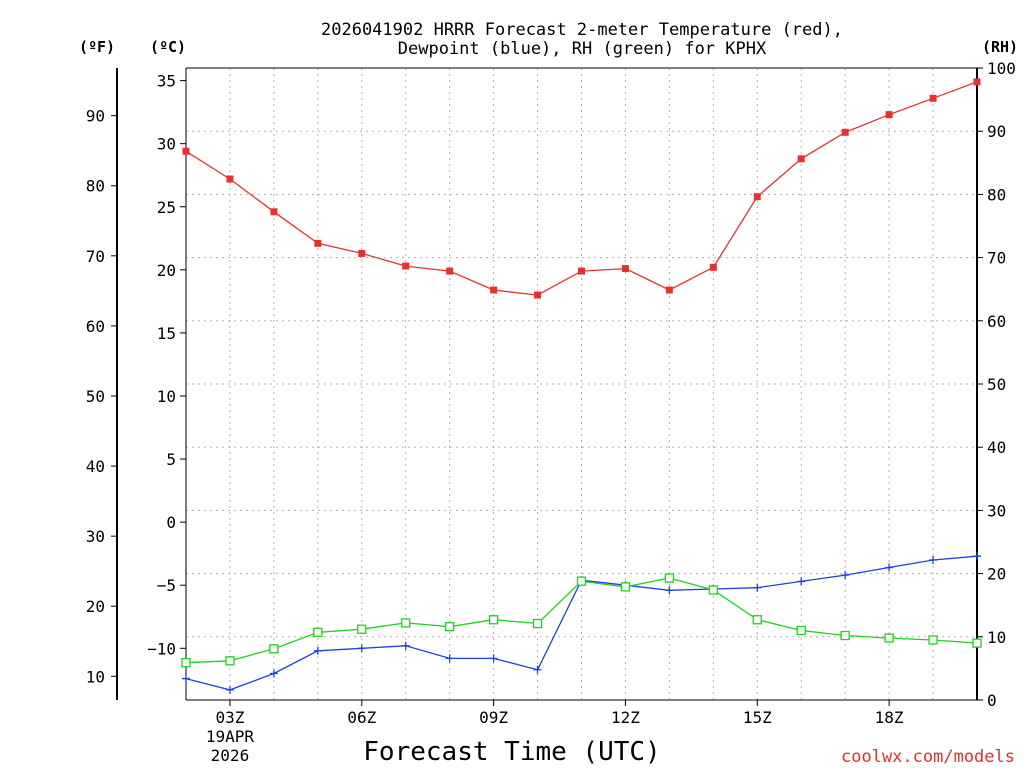  Describe the element at coordinates (166, 270) in the screenshot. I see `c-tick-label-20: 20` at that location.